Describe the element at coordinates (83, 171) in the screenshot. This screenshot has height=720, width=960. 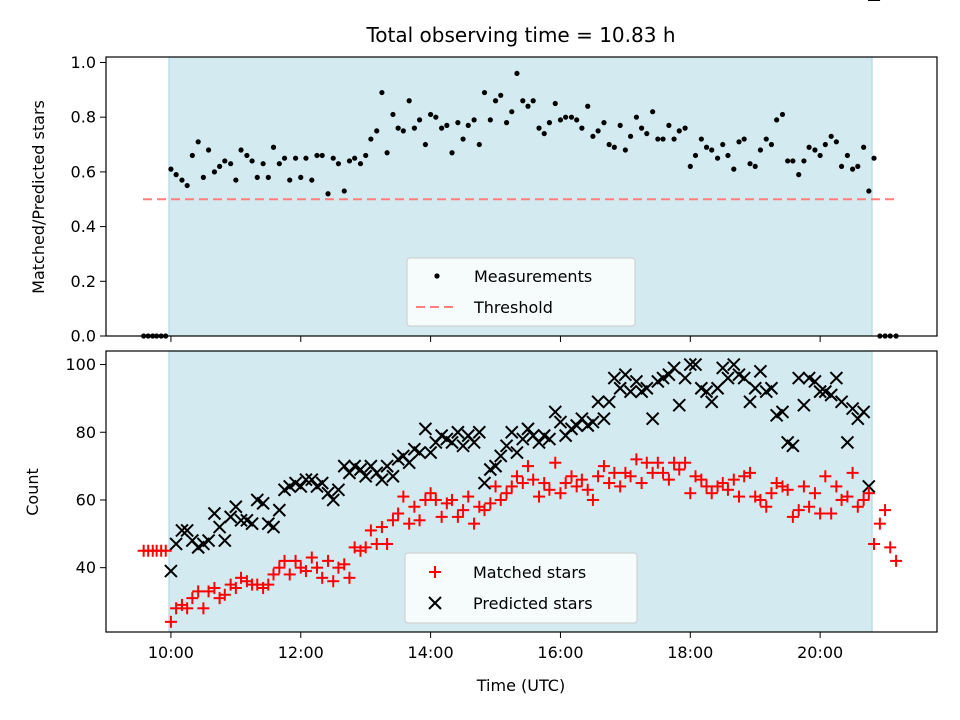
I see `top-y-tick-label: 0.6` at that location.